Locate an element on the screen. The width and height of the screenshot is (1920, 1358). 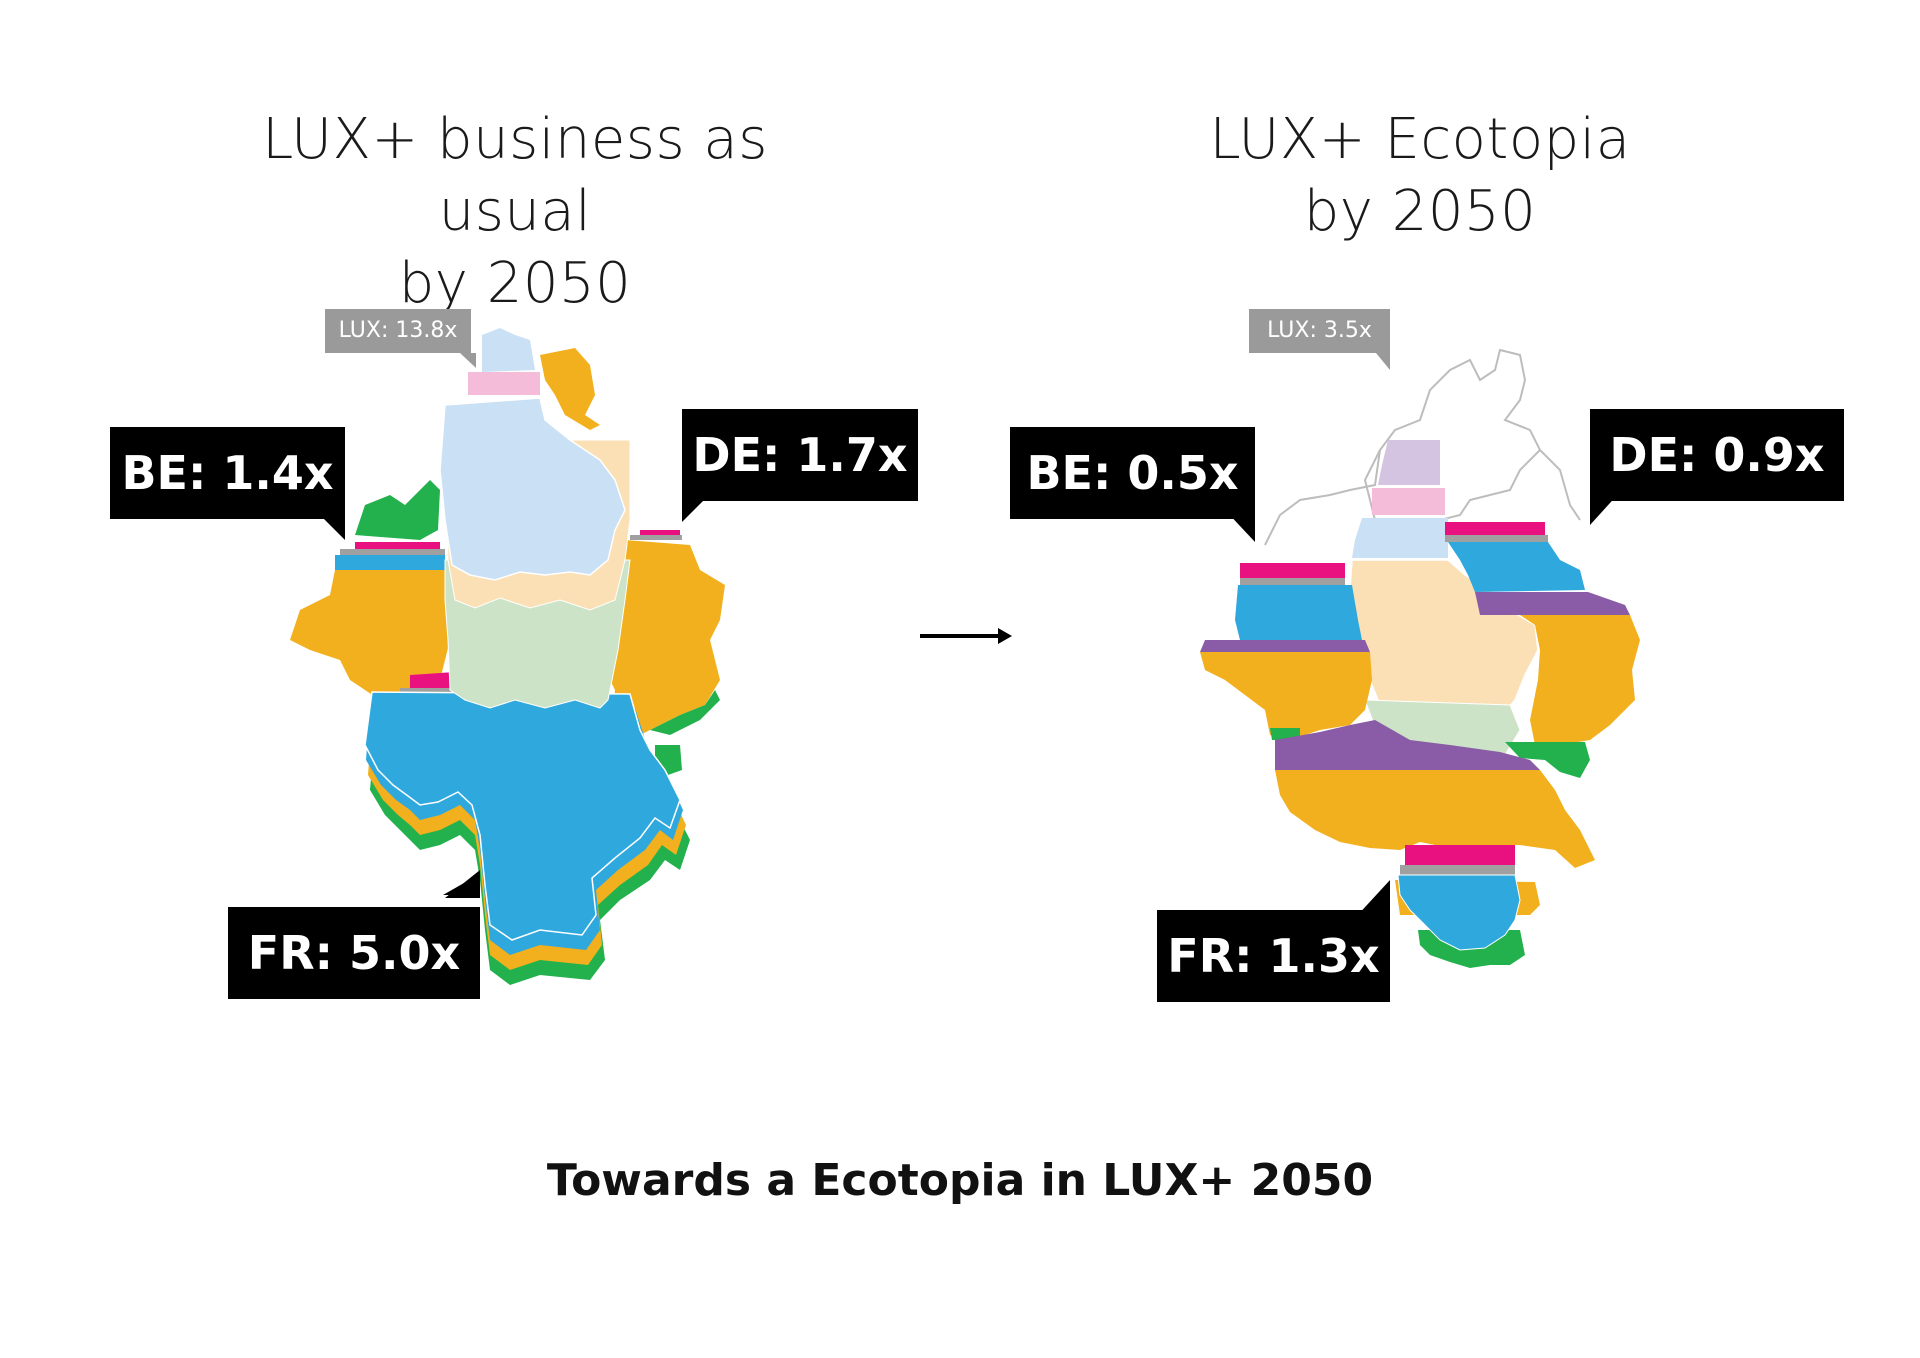
right-fr-gray is located at coordinates (1457, 870).